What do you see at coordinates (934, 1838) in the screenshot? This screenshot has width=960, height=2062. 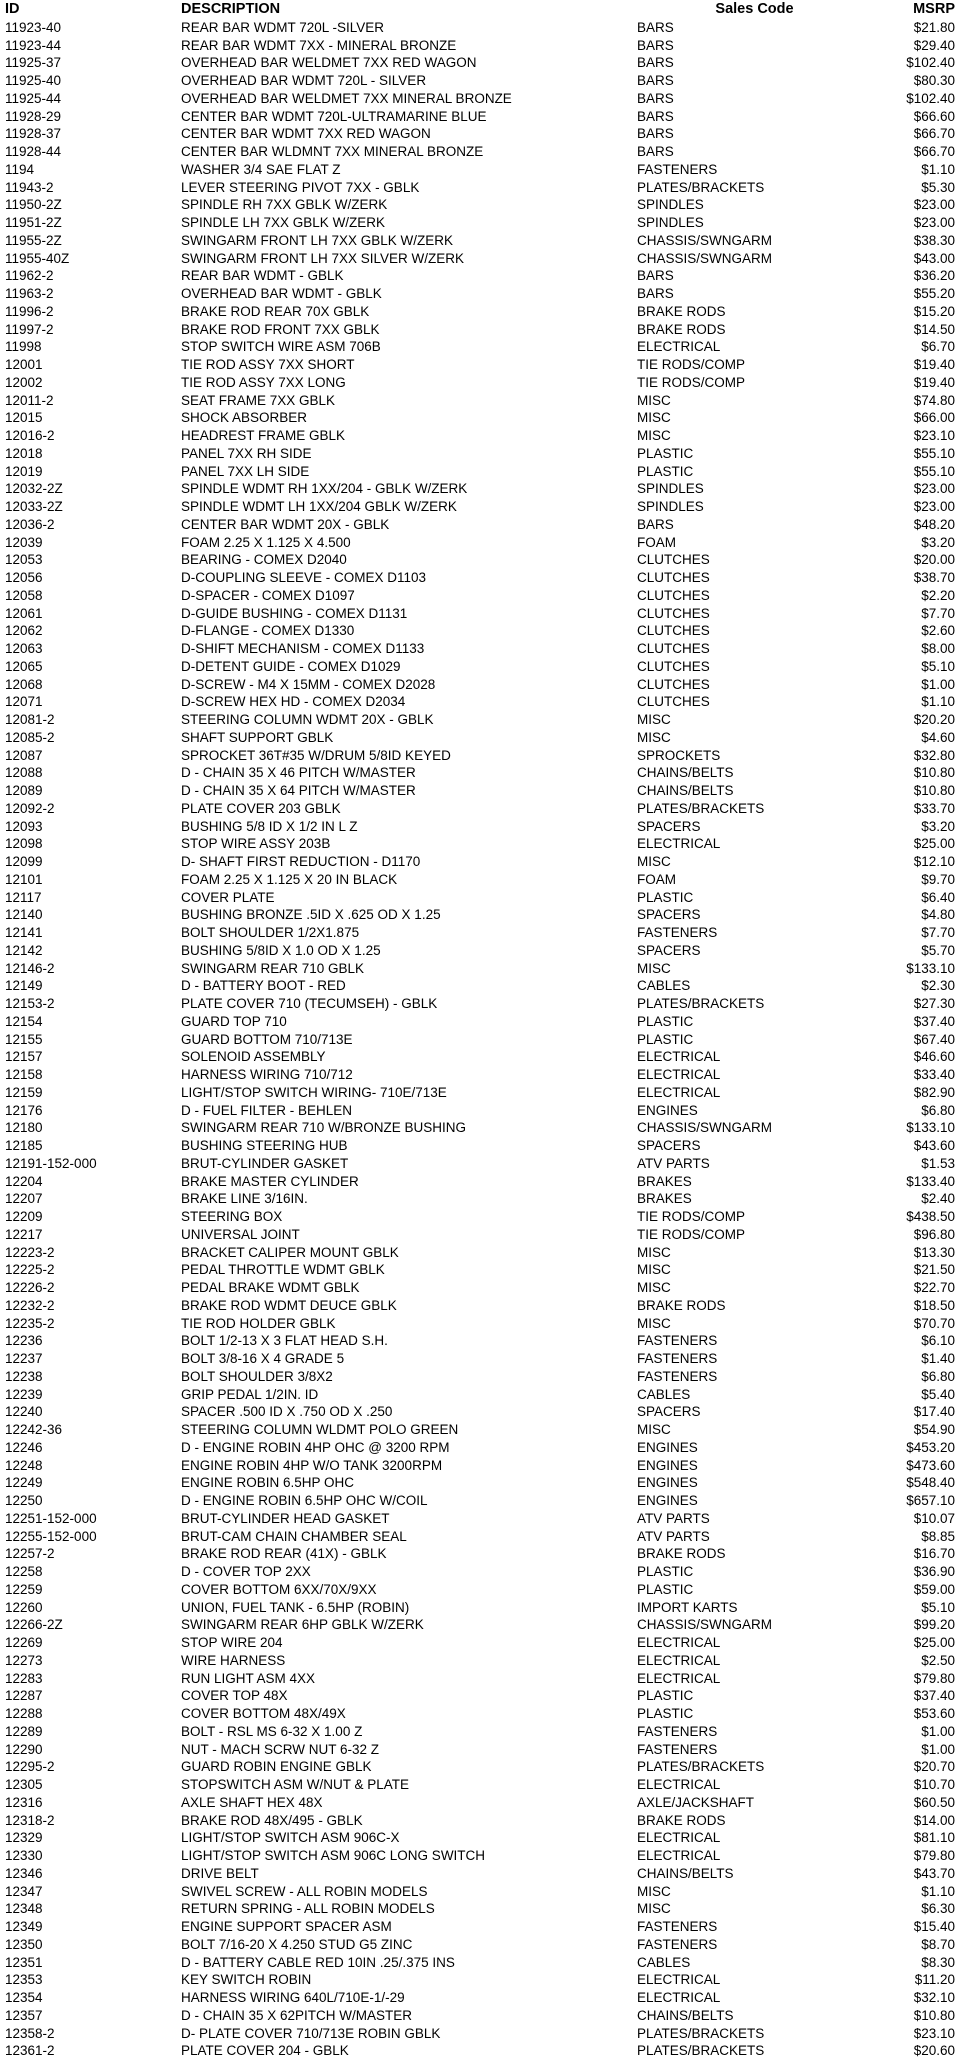 I see `cell-msrp: $81.10` at bounding box center [934, 1838].